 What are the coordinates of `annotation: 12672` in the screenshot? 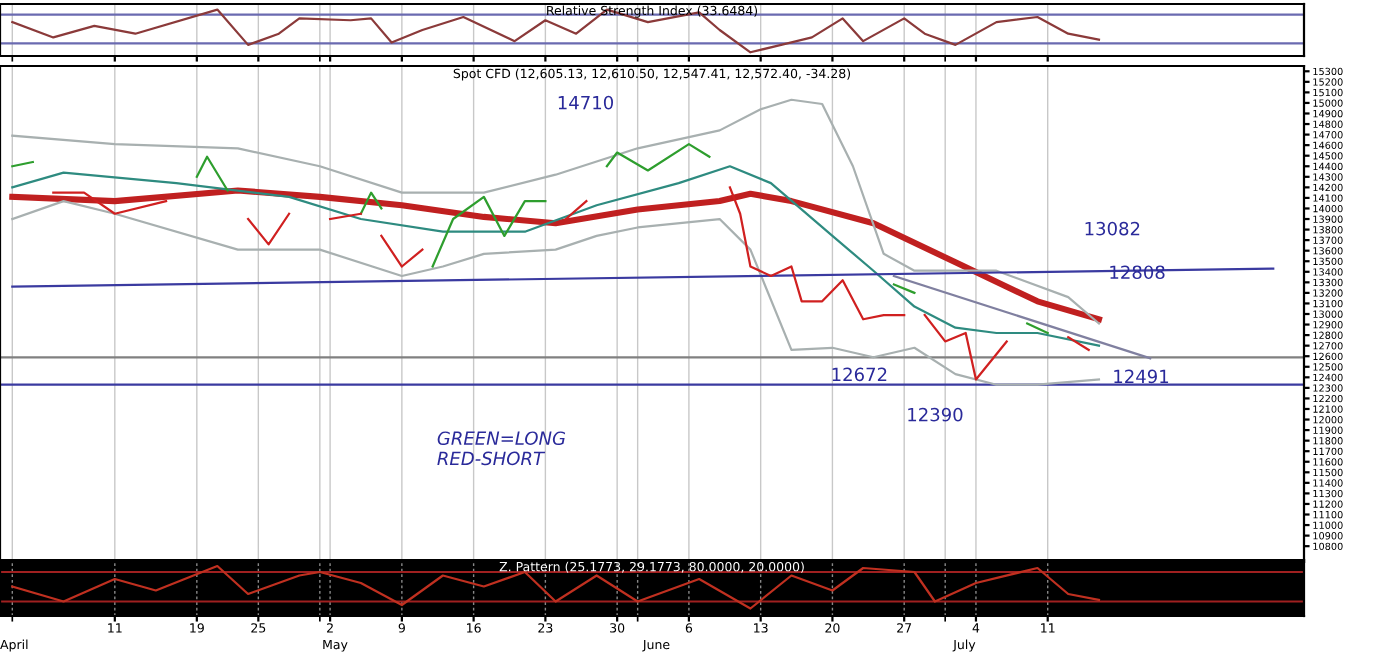 It's located at (859, 374).